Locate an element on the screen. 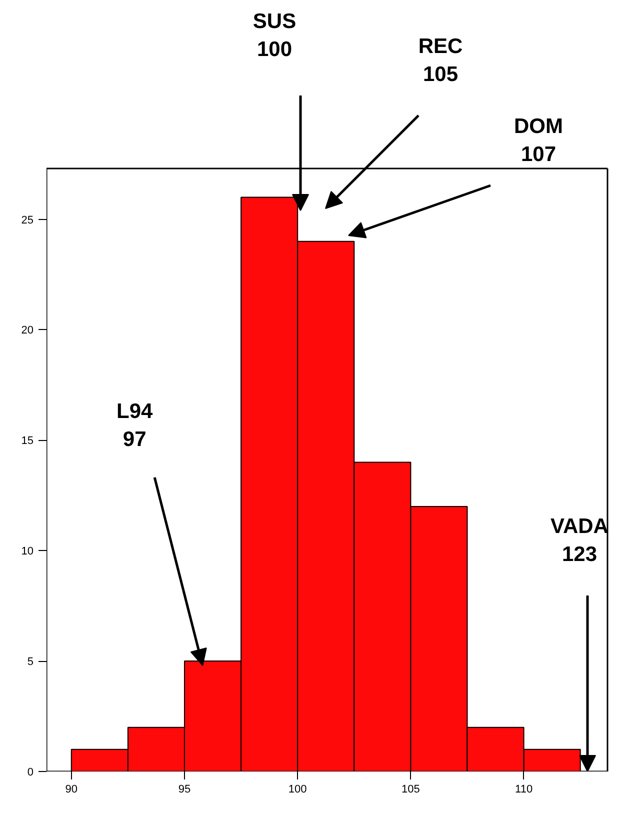 The image size is (627, 816). y-tick-label: 25 is located at coordinates (27, 220).